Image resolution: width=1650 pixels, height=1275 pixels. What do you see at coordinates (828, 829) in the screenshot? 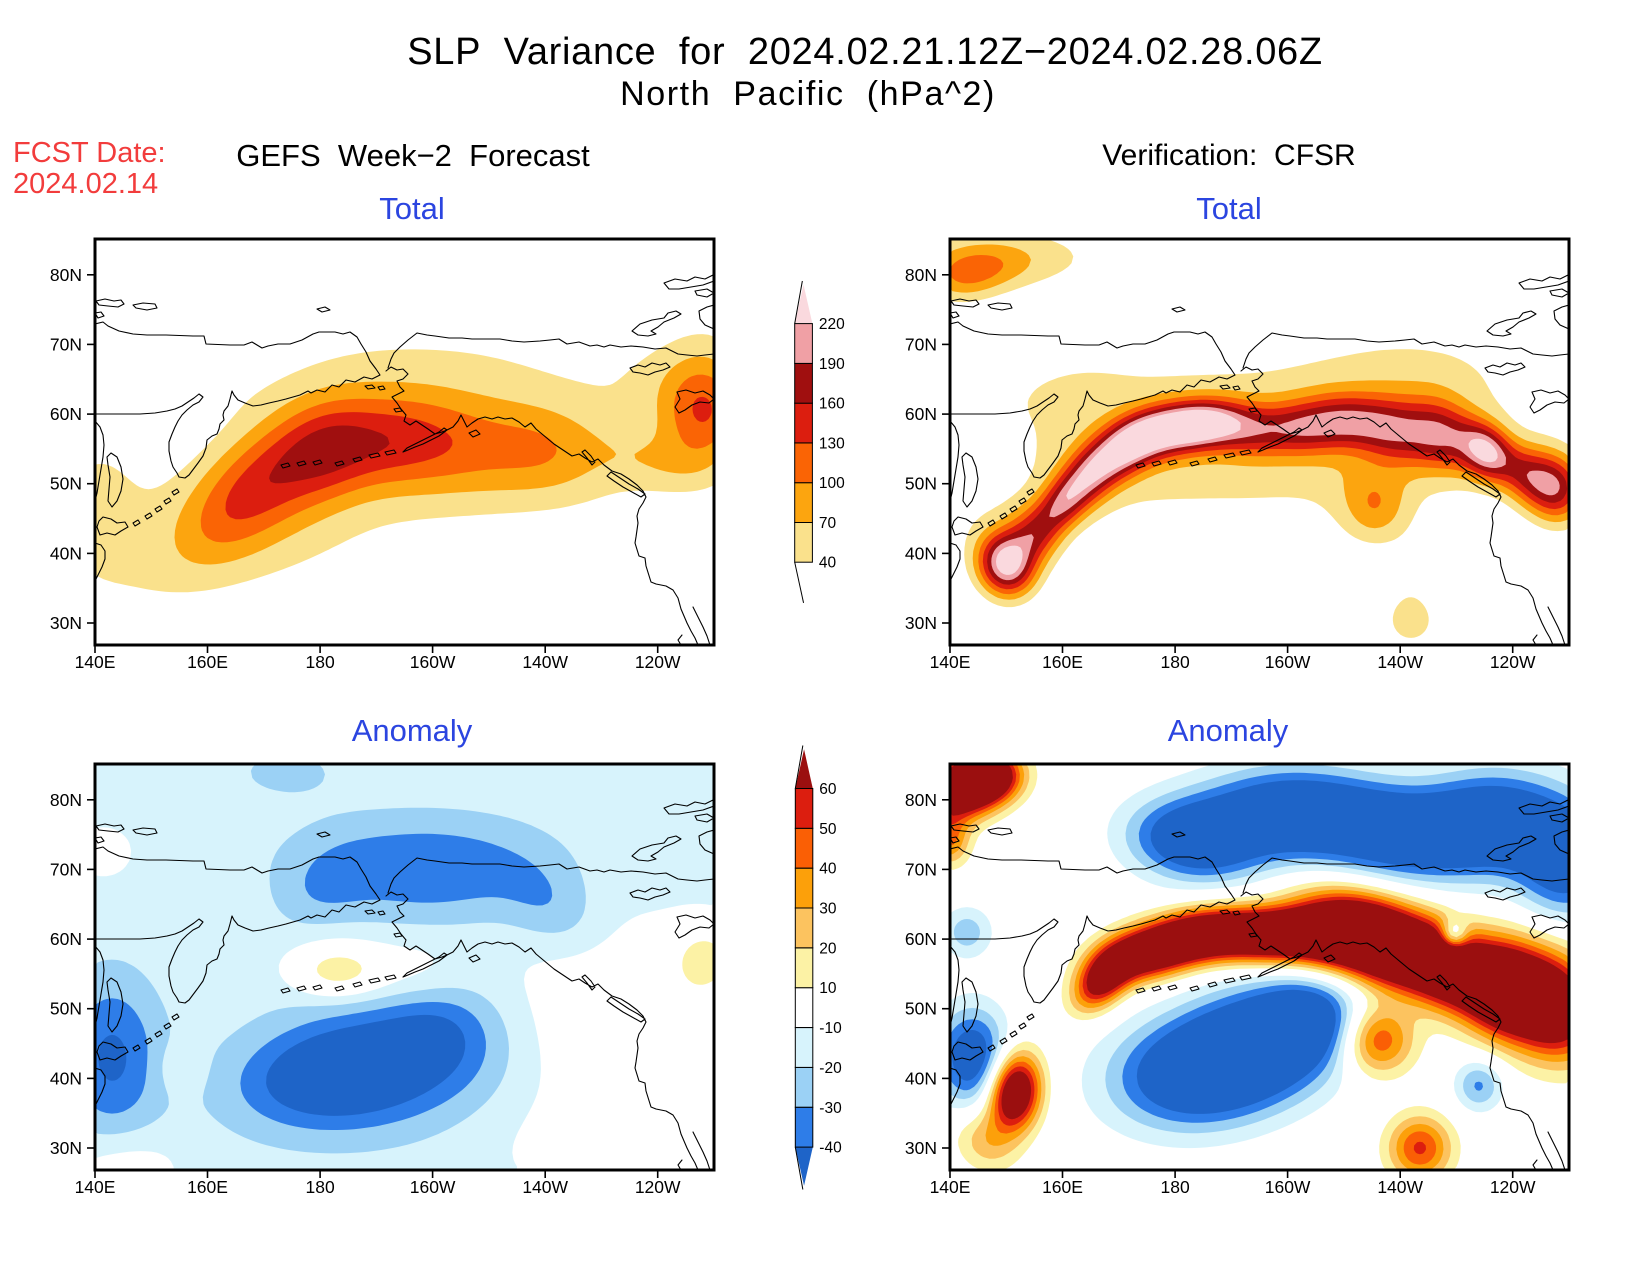
I see `svg-text: 50` at bounding box center [828, 829].